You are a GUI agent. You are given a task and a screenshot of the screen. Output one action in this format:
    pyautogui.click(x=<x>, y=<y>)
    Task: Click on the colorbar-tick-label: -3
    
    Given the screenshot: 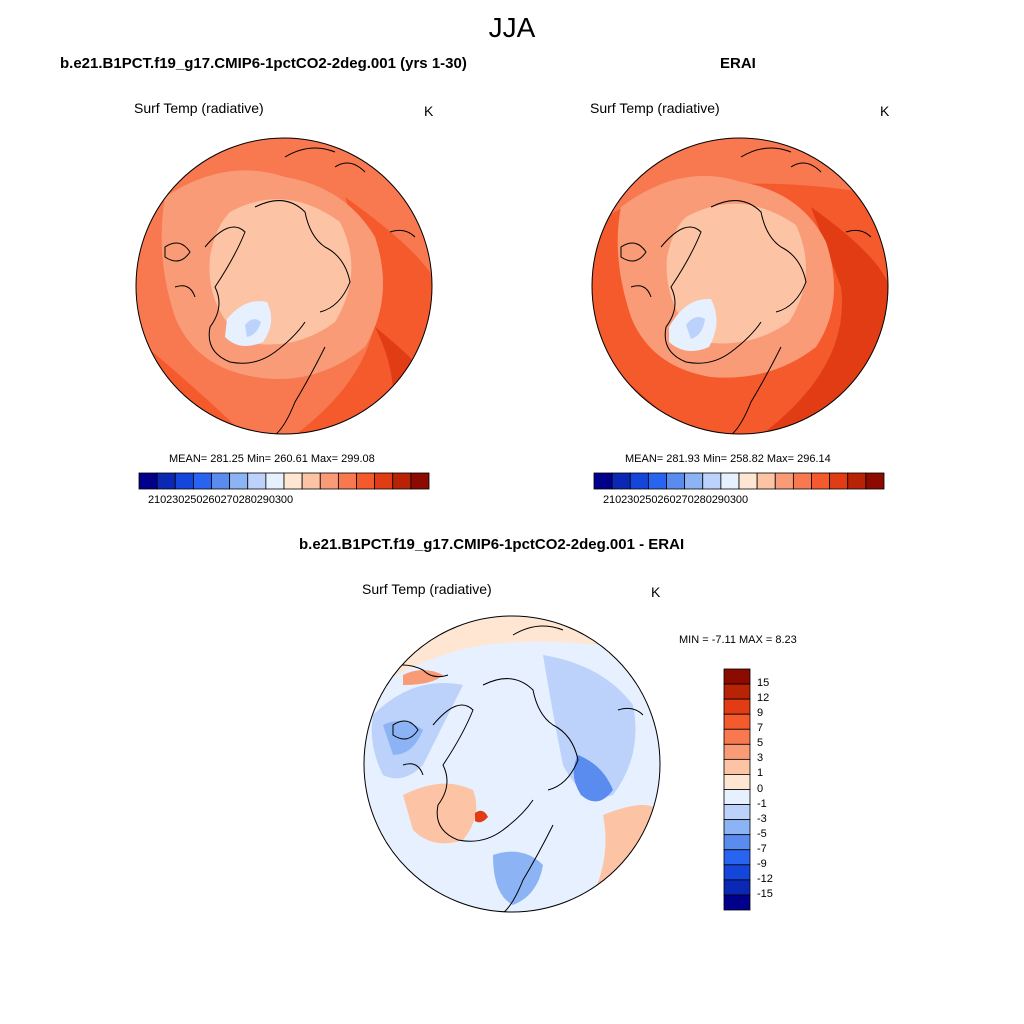 What is the action you would take?
    pyautogui.click(x=762, y=818)
    